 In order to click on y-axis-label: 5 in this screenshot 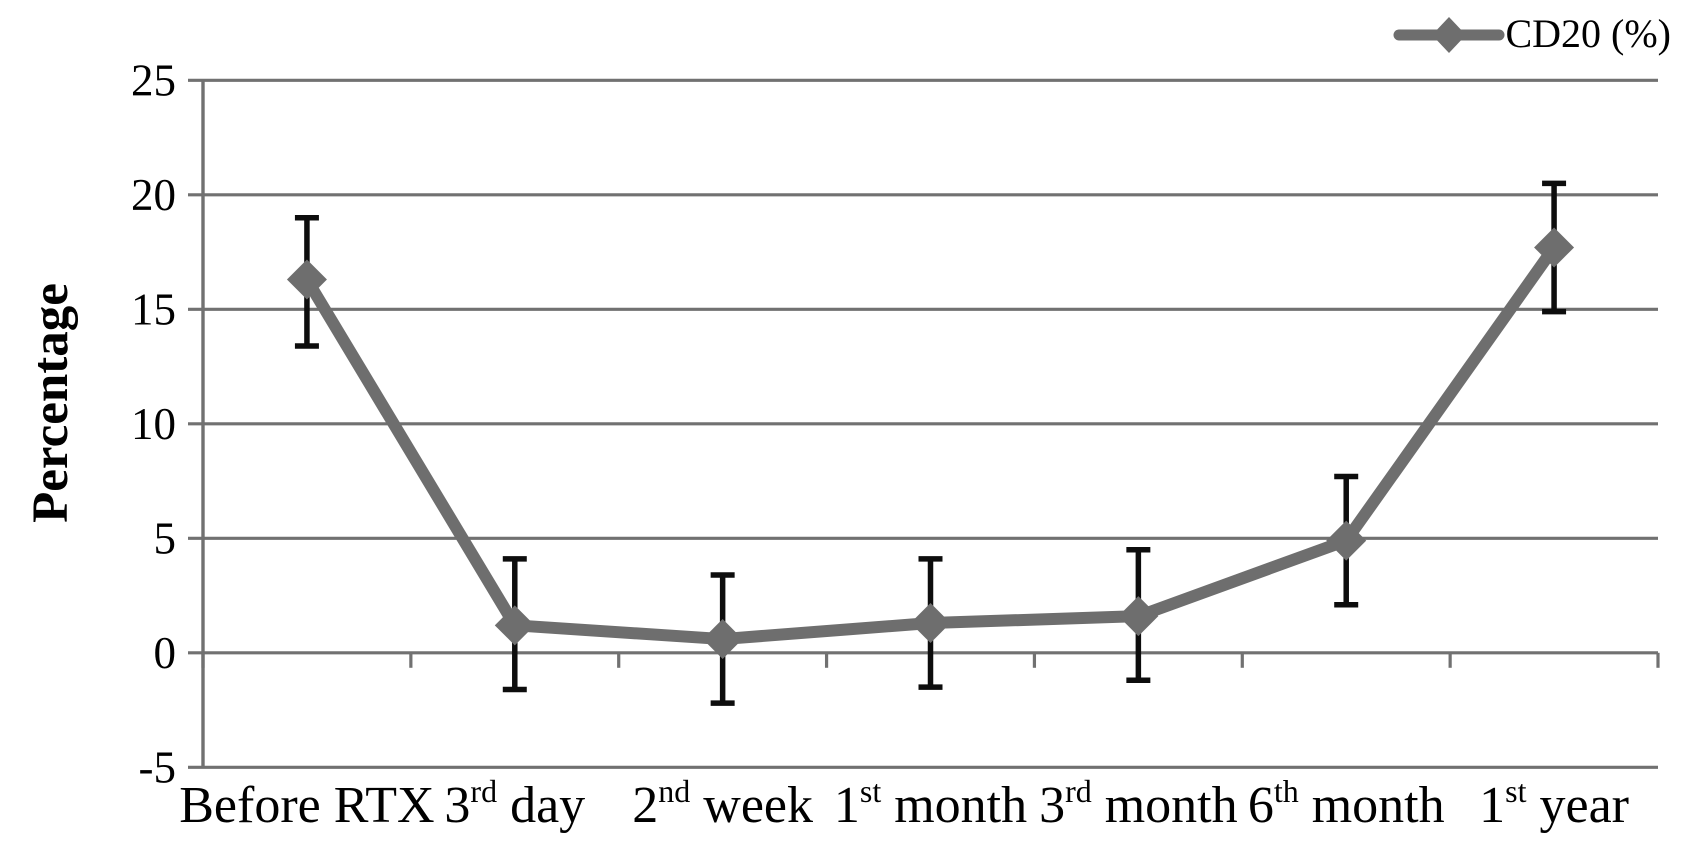, I will do `click(165, 538)`.